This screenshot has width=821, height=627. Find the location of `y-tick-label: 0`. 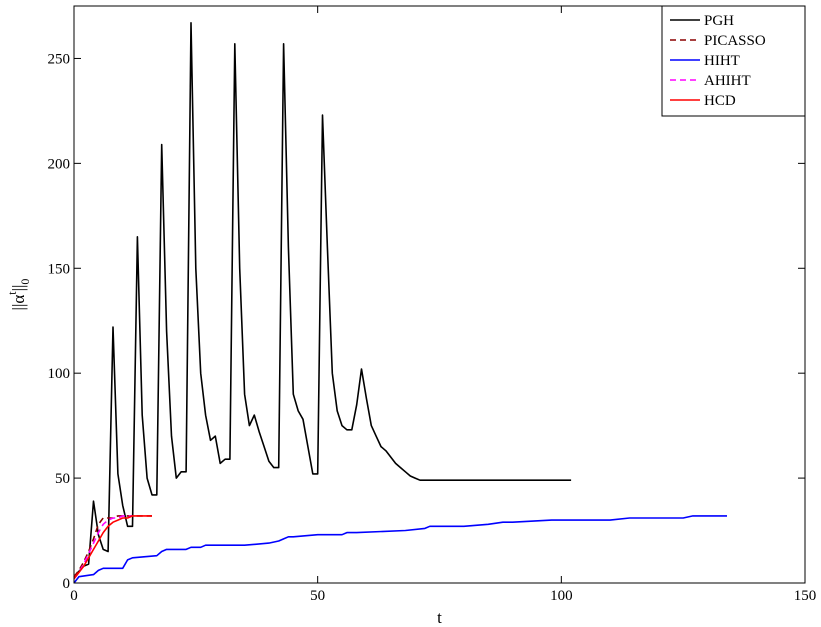

y-tick-label: 0 is located at coordinates (67, 584).